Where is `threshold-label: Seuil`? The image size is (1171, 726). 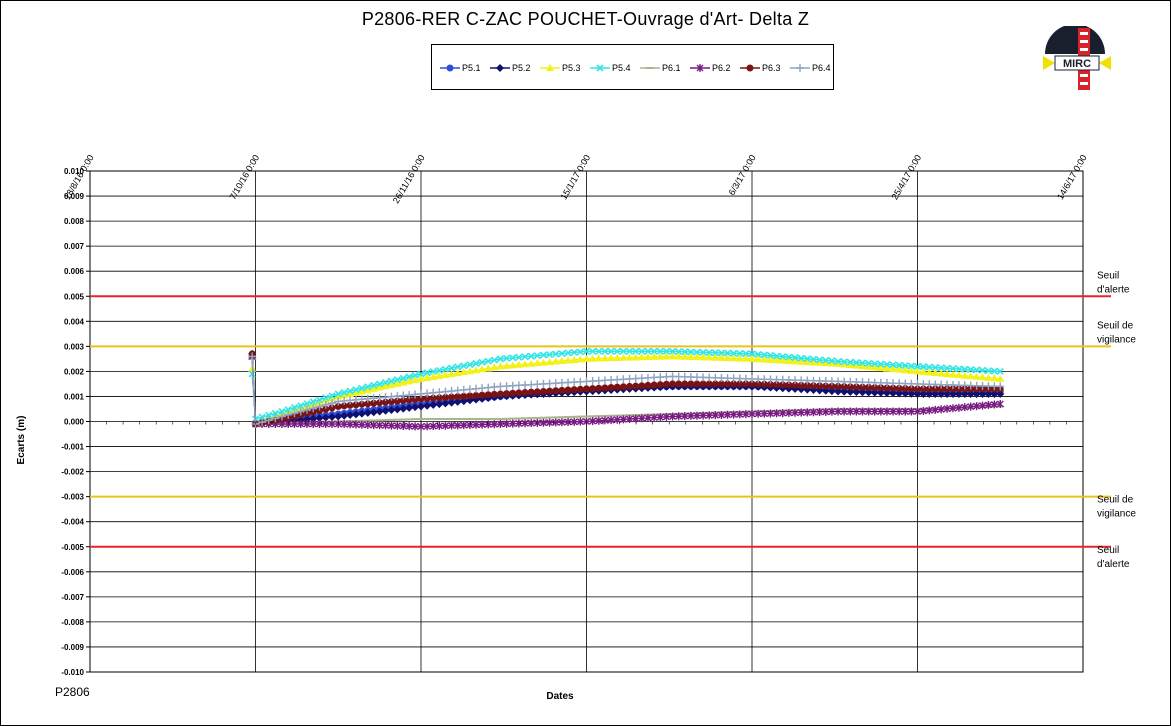
threshold-label: Seuil is located at coordinates (1108, 550).